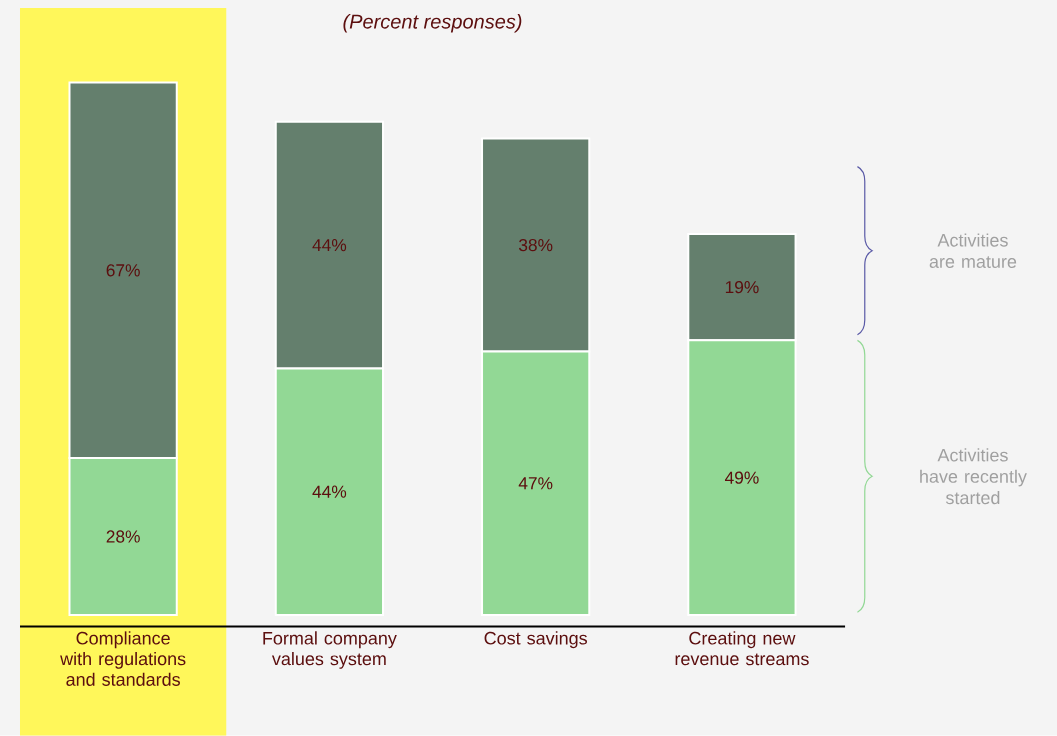 This screenshot has height=736, width=1057. Describe the element at coordinates (123, 536) in the screenshot. I see `data-label: 28%` at that location.